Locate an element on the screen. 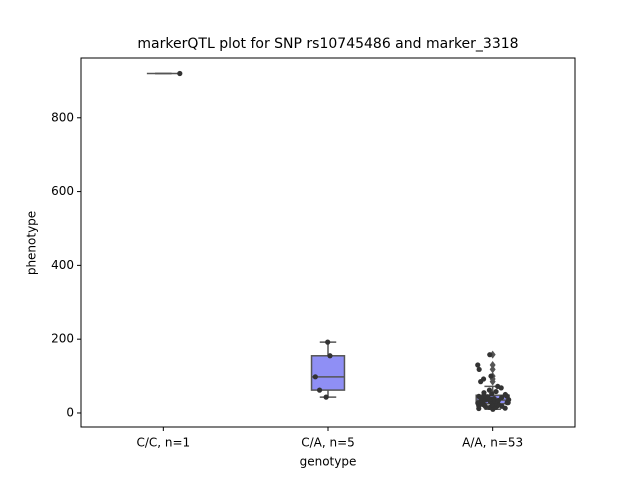 The height and width of the screenshot is (480, 640). y-tick-label: 600 is located at coordinates (62, 191).